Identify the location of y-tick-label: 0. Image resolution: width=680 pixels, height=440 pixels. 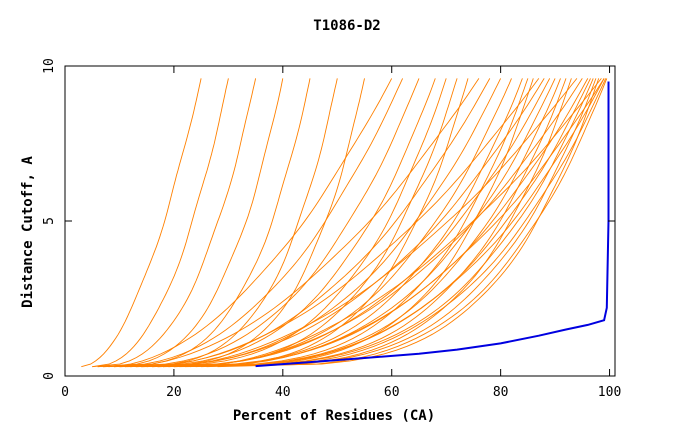
(49, 376).